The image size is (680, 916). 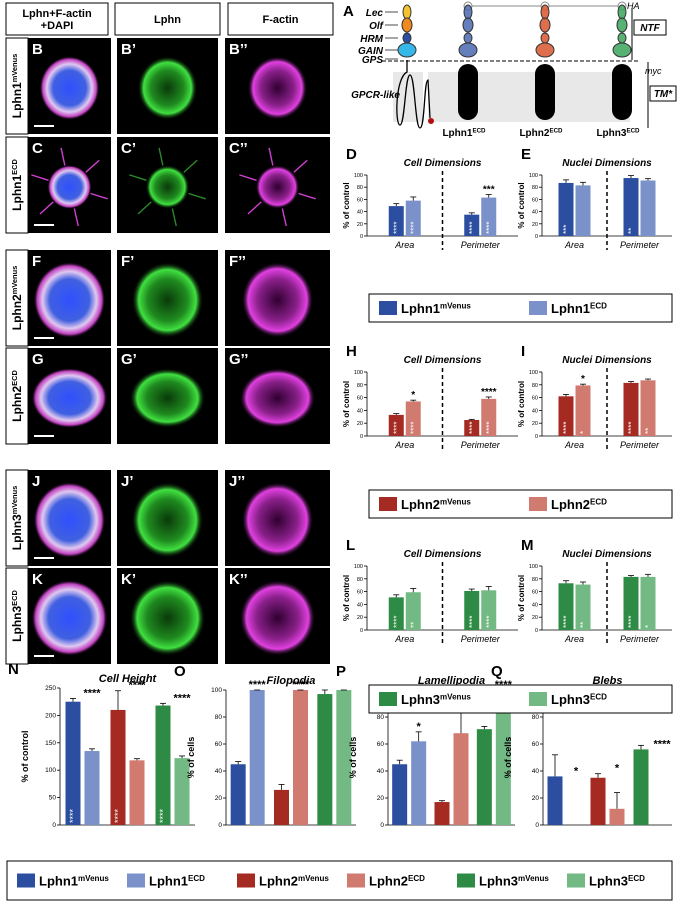 I want to click on domain-label: GAIN, so click(x=371, y=51).